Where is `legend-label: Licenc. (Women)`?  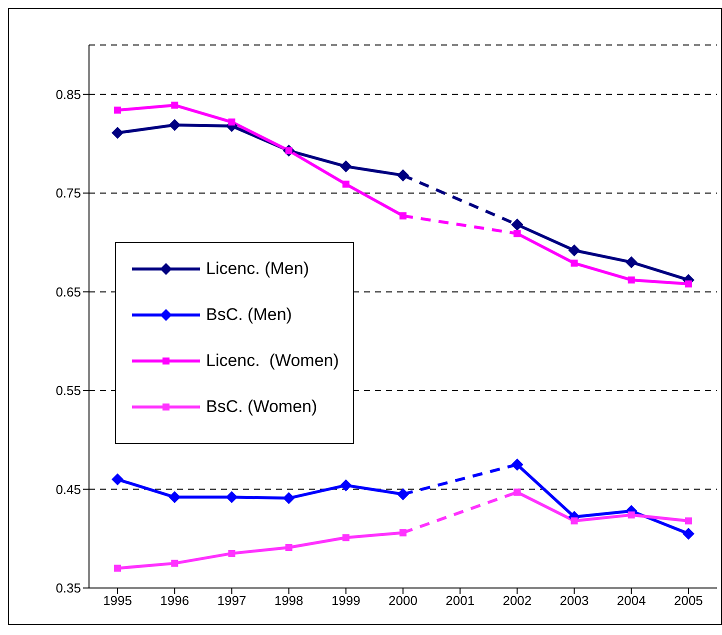
legend-label: Licenc. (Women) is located at coordinates (272, 361).